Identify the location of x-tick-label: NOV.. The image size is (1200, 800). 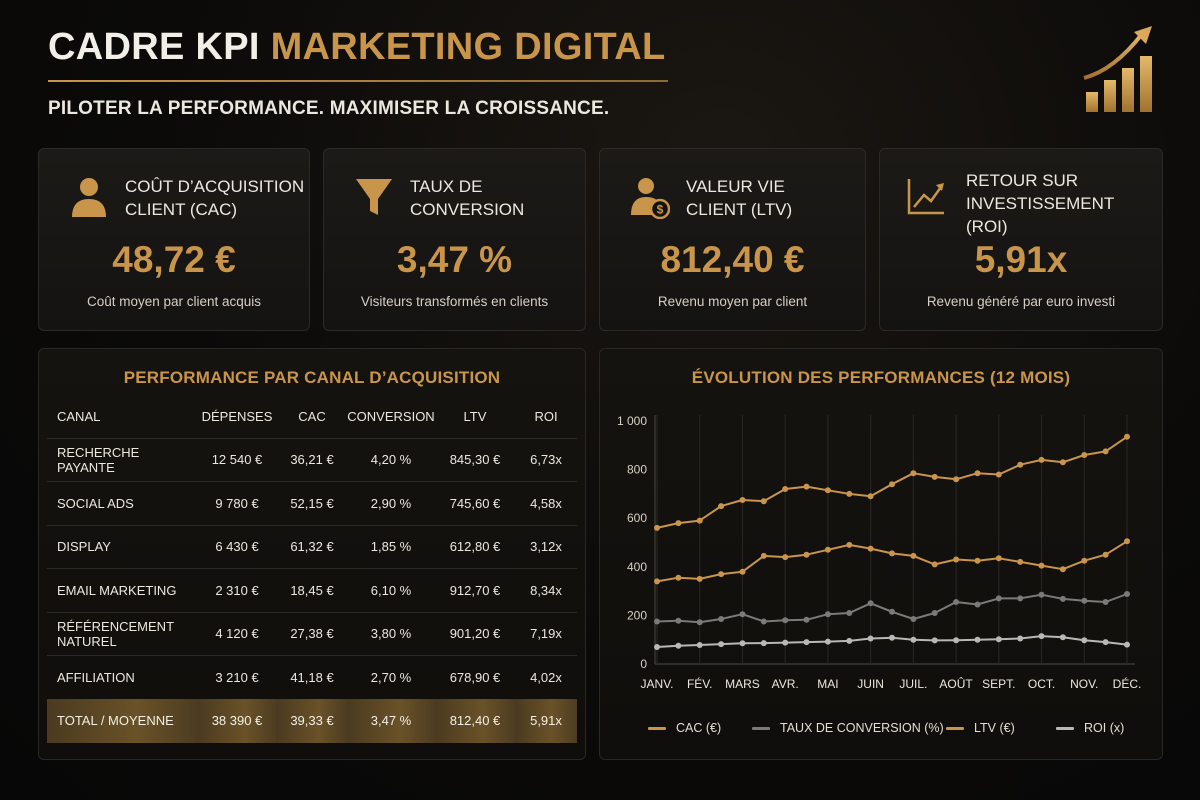
(1084, 684).